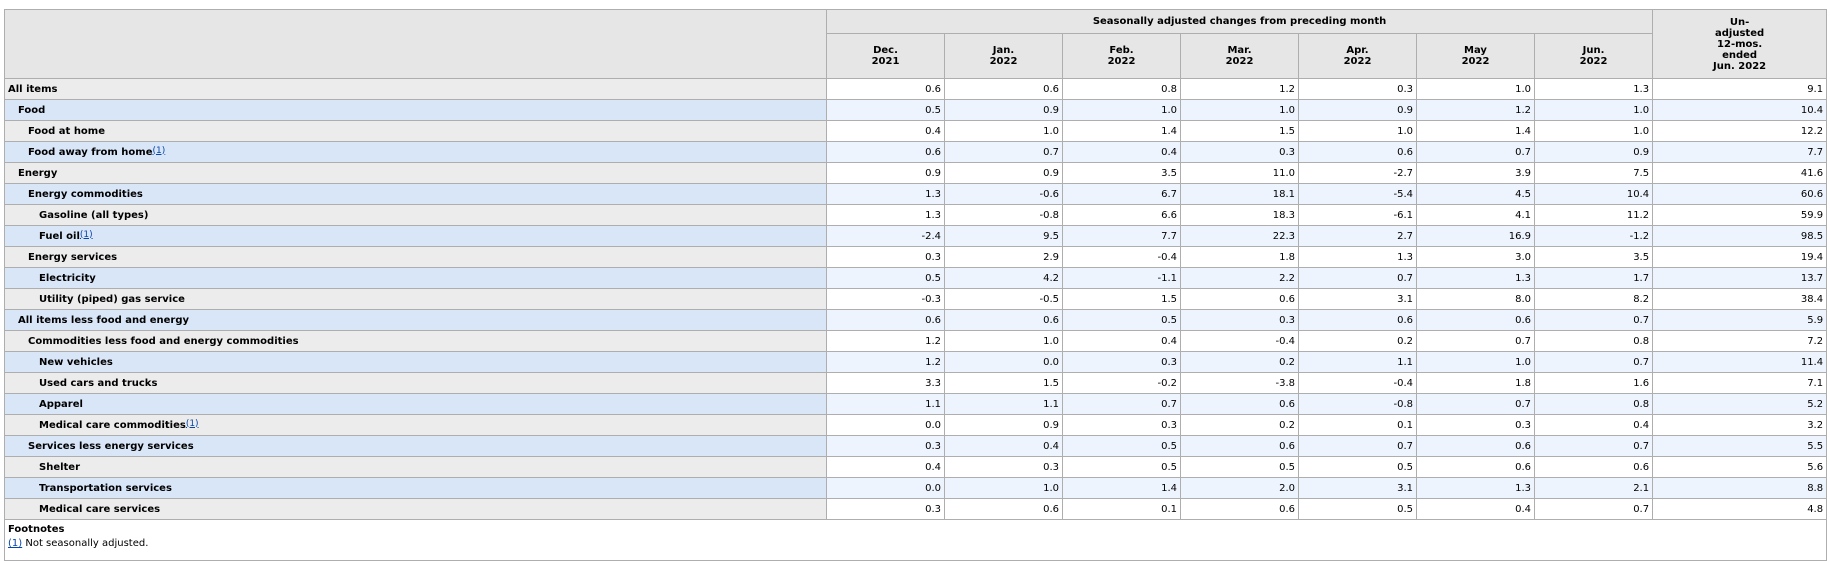  What do you see at coordinates (916, 278) in the screenshot?
I see `table-row: Electricity 0.5 4.2 -1.1 2.2 0.7 1.3 1.7 13.7` at bounding box center [916, 278].